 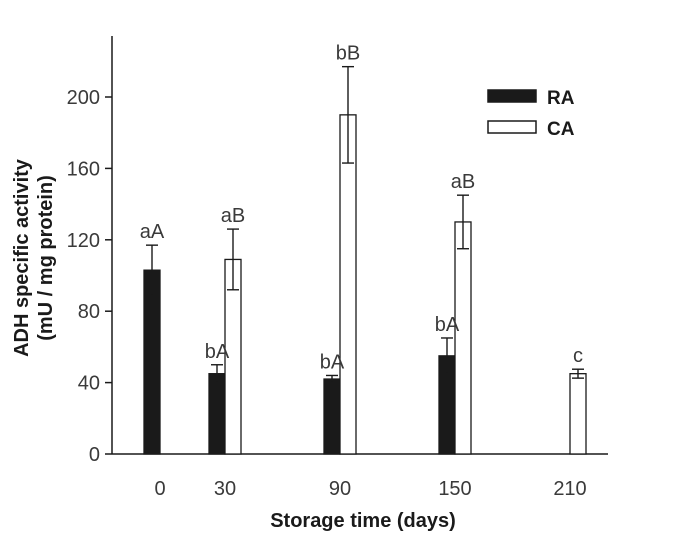 What do you see at coordinates (217, 352) in the screenshot?
I see `significance-label-ra-30: bA` at bounding box center [217, 352].